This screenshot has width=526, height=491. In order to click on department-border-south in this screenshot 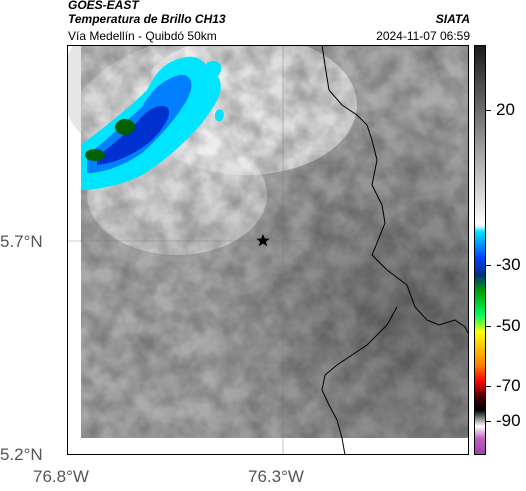, I will do `click(359, 380)`.